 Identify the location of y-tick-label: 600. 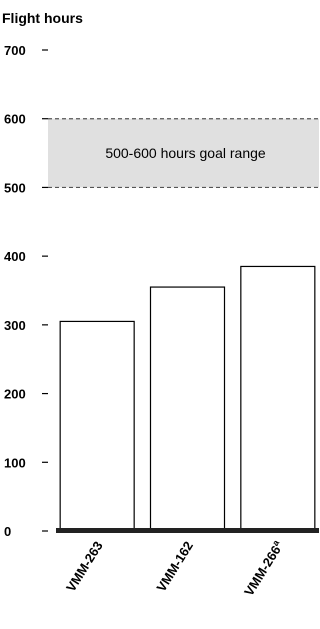
(15, 119).